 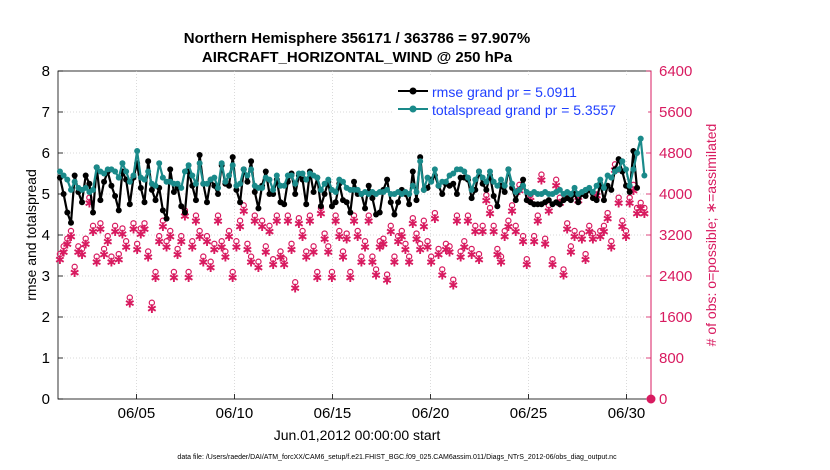 I want to click on y-right-tick-label: 4800, so click(x=675, y=153).